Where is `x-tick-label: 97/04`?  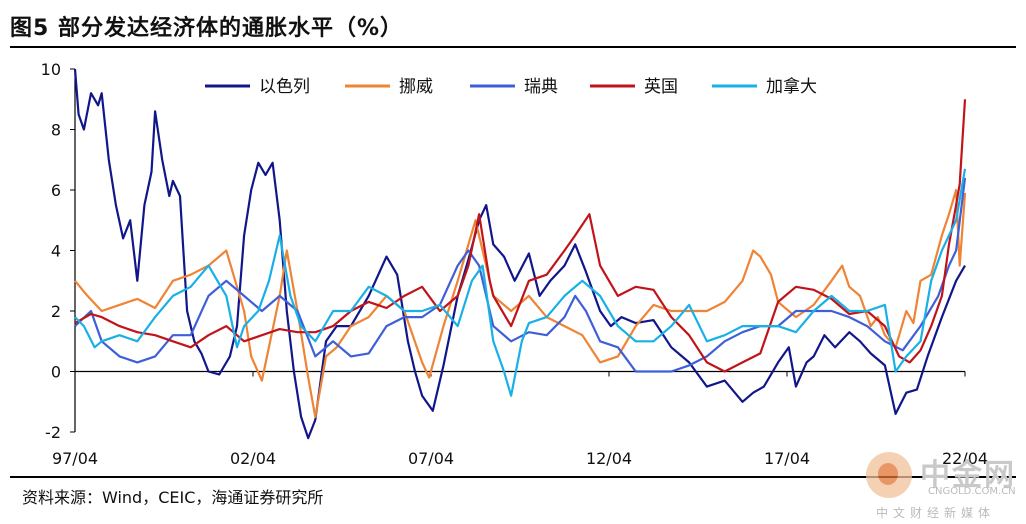 x-tick-label: 97/04 is located at coordinates (75, 458).